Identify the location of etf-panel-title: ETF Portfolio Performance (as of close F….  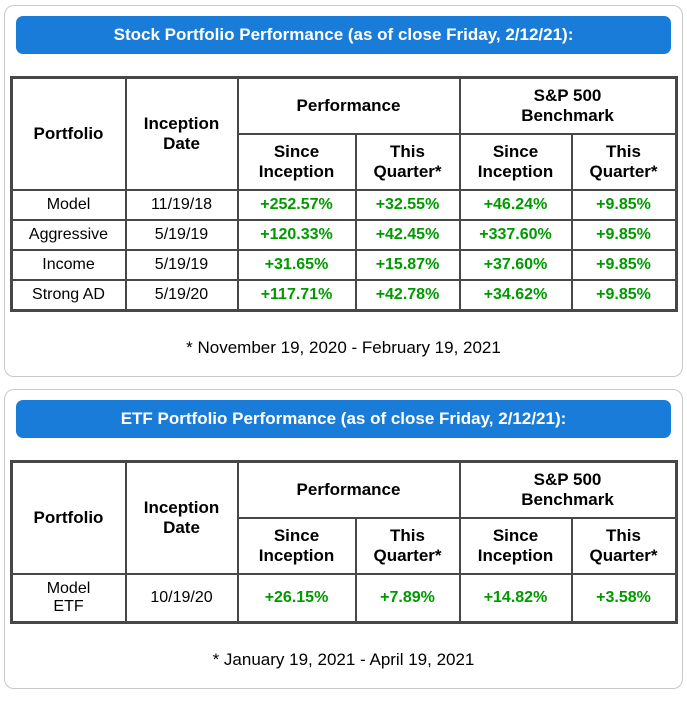
(343, 419).